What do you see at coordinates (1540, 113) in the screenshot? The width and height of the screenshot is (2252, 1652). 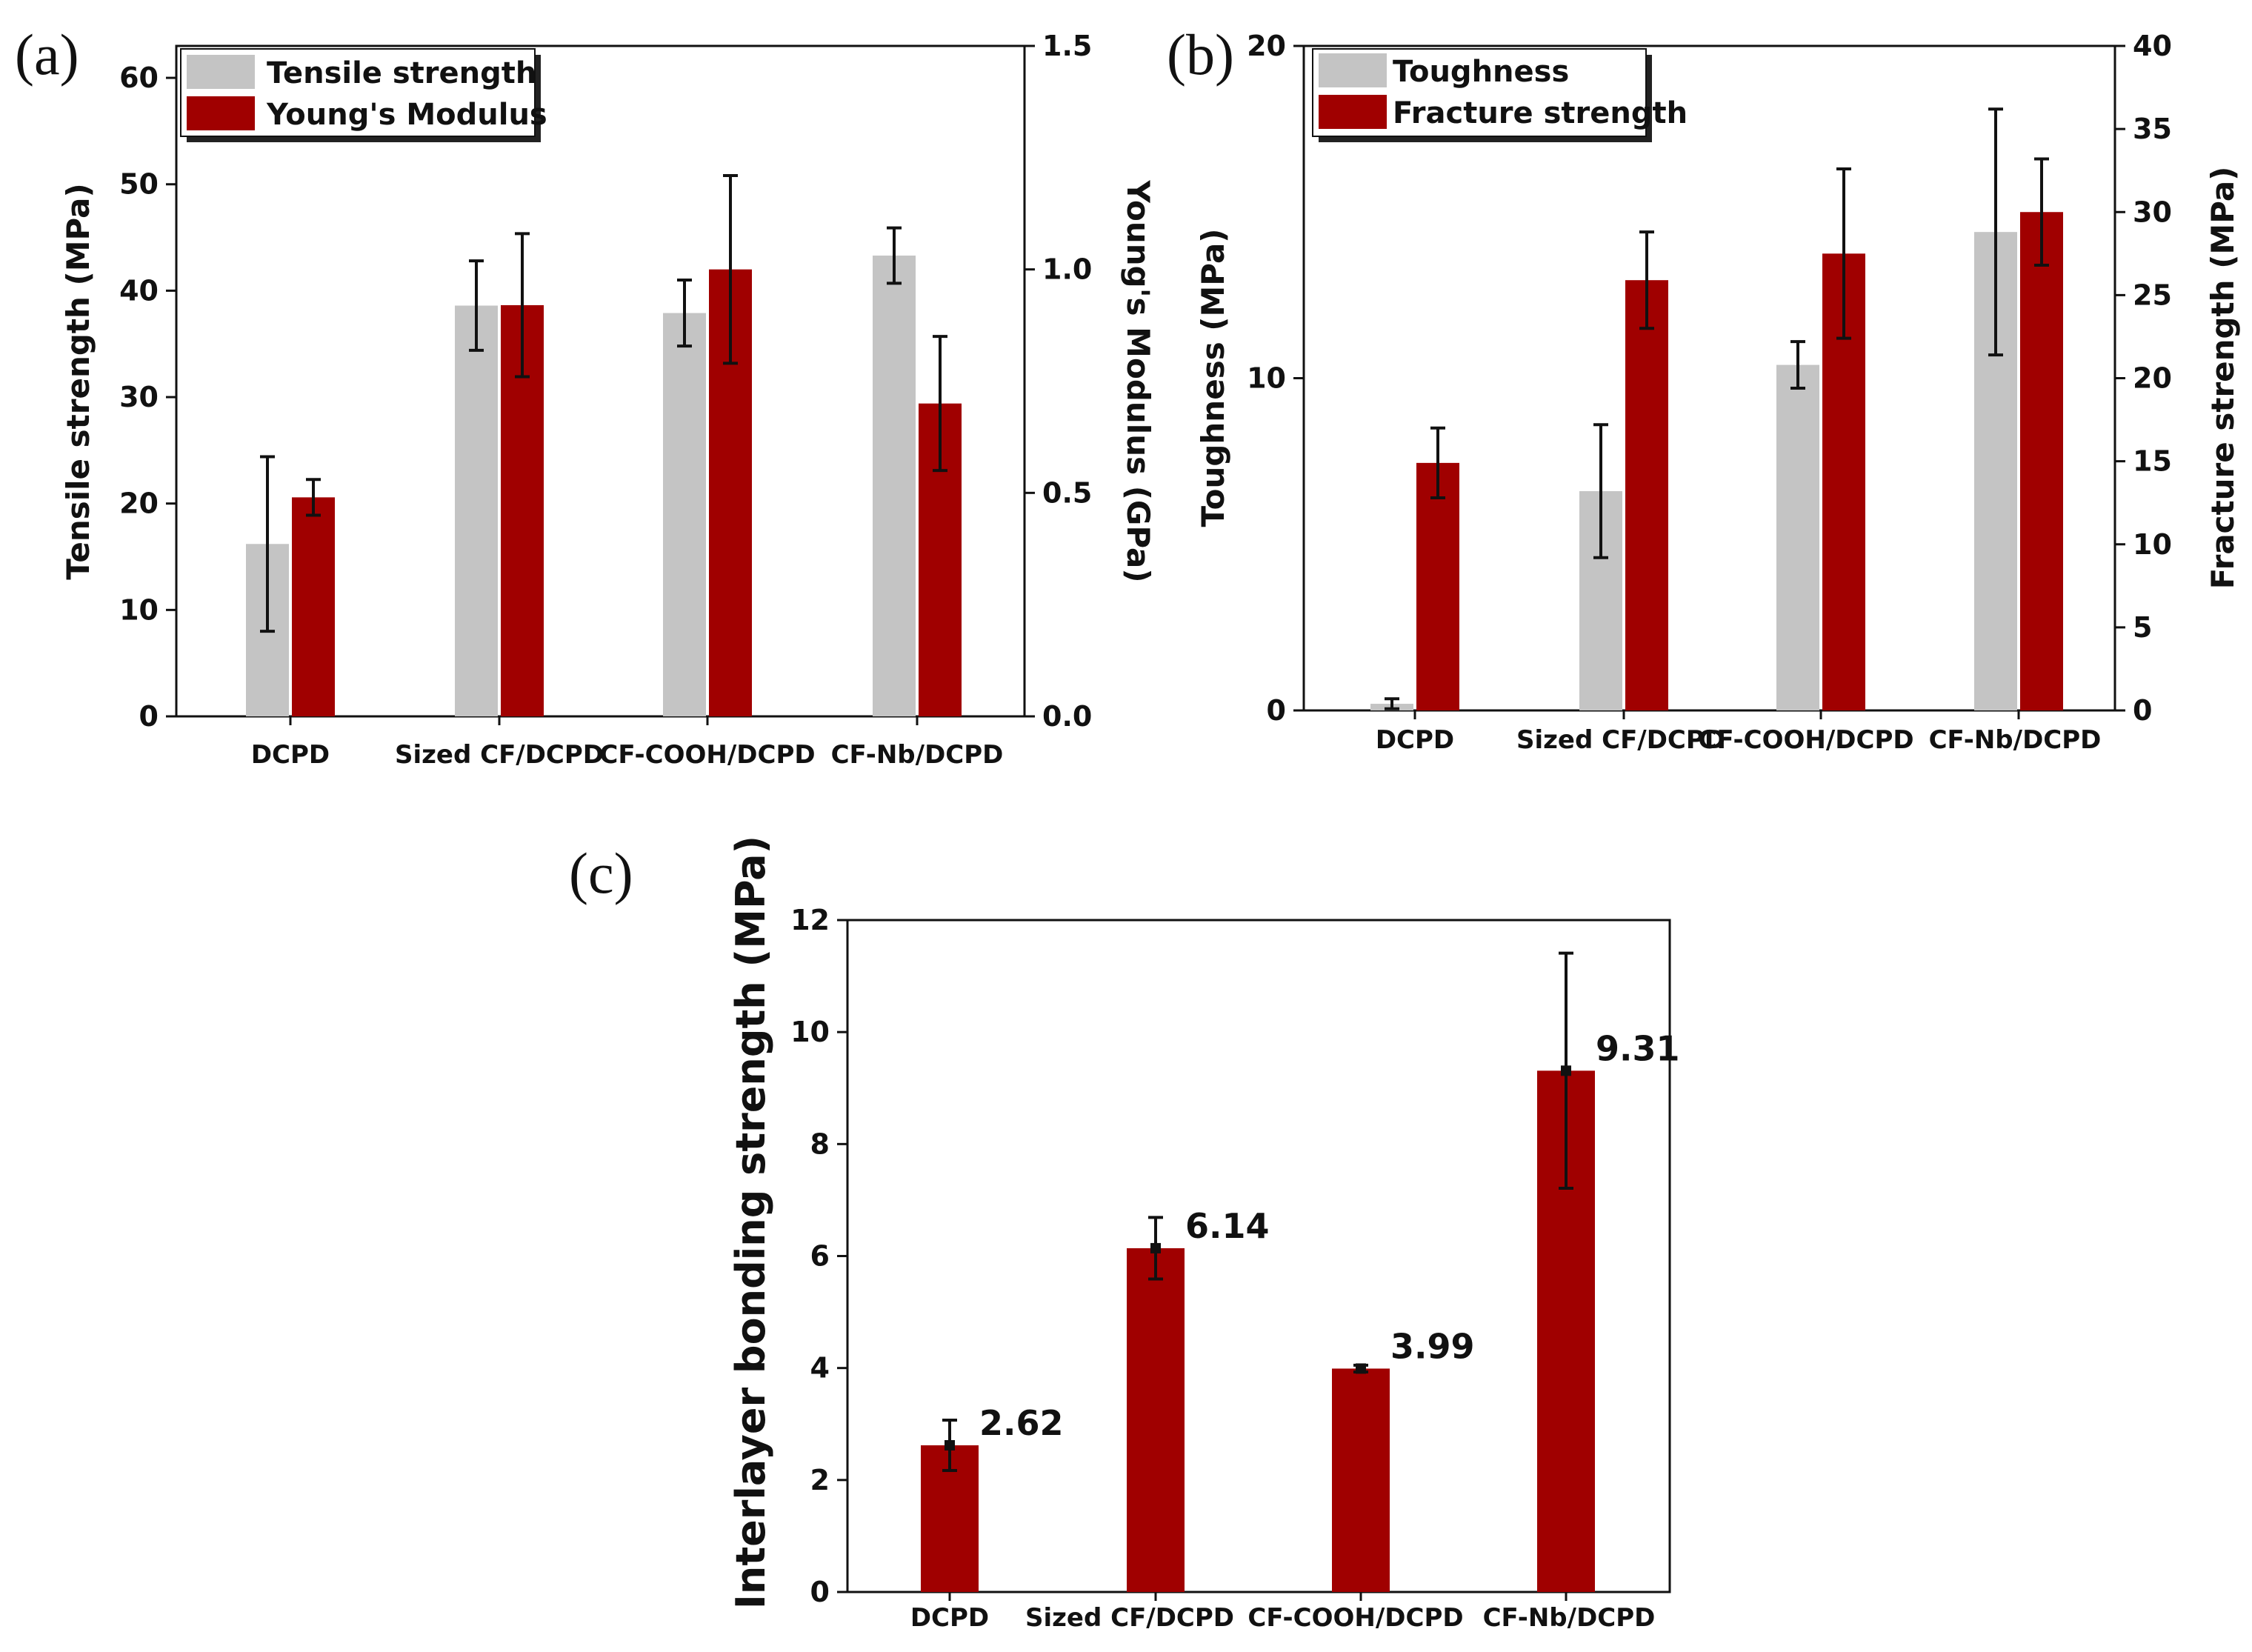 I see `legend-label-fracture-strength: Fracture strength` at bounding box center [1540, 113].